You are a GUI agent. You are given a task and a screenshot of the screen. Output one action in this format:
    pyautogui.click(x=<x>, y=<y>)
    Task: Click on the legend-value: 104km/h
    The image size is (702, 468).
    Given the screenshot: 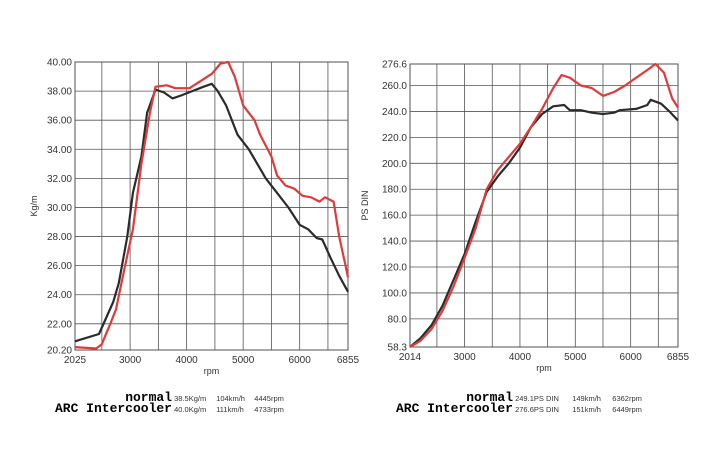 What is the action you would take?
    pyautogui.click(x=230, y=398)
    